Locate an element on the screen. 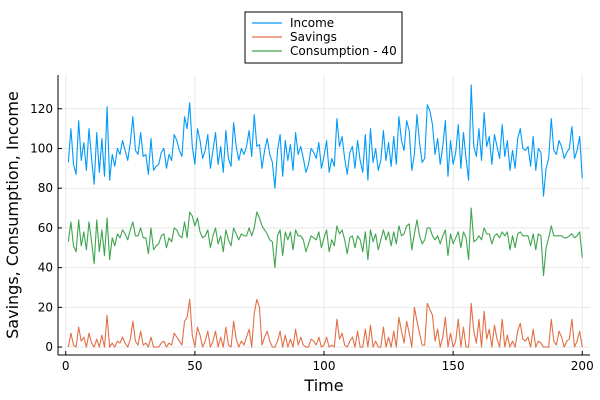 The width and height of the screenshot is (600, 400). savings-line is located at coordinates (325, 323).